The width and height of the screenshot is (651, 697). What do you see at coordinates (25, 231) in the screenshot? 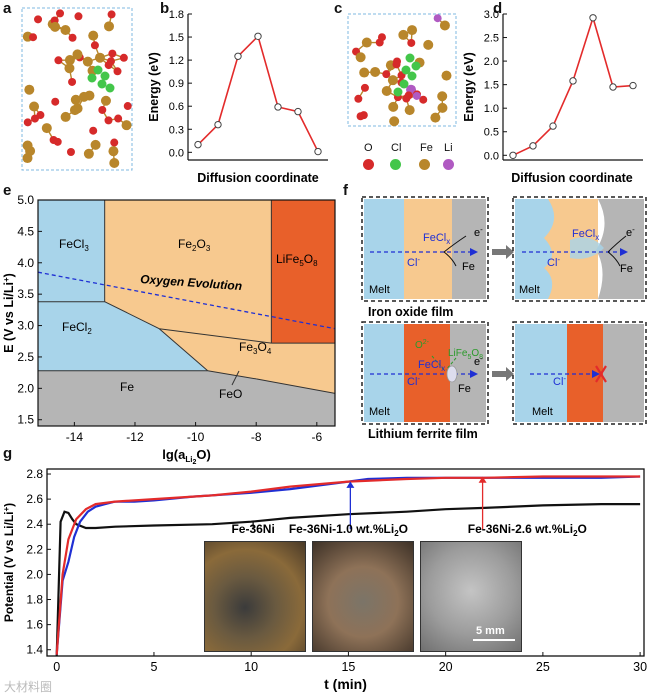
I see `y-tick-label: 4.5` at bounding box center [25, 231].